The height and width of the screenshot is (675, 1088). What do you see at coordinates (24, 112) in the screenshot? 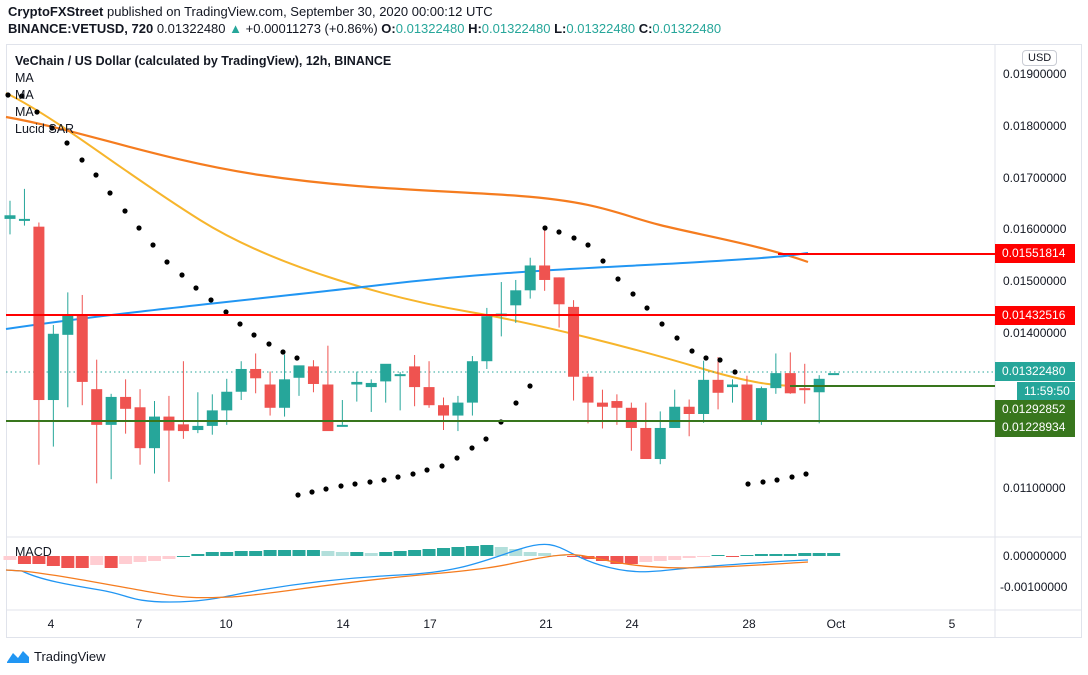
I see `indicator-ma-3: MA` at bounding box center [24, 112].